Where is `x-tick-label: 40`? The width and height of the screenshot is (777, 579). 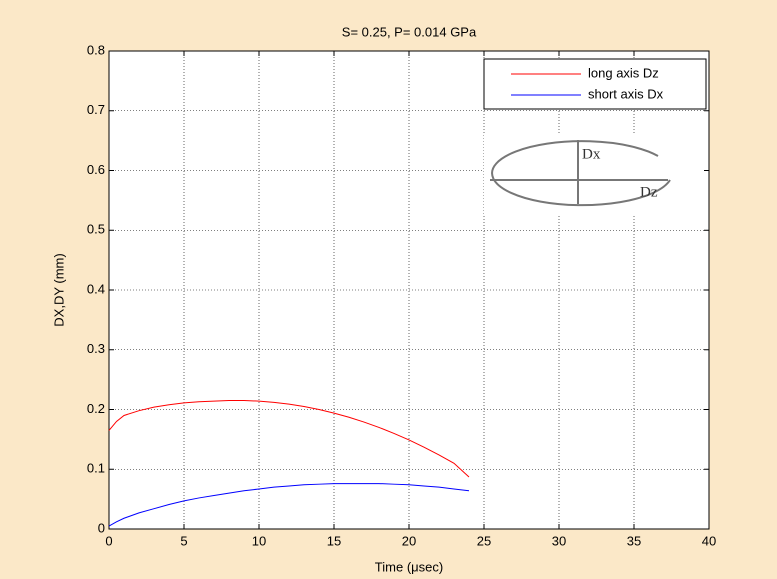 x-tick-label: 40 is located at coordinates (709, 540).